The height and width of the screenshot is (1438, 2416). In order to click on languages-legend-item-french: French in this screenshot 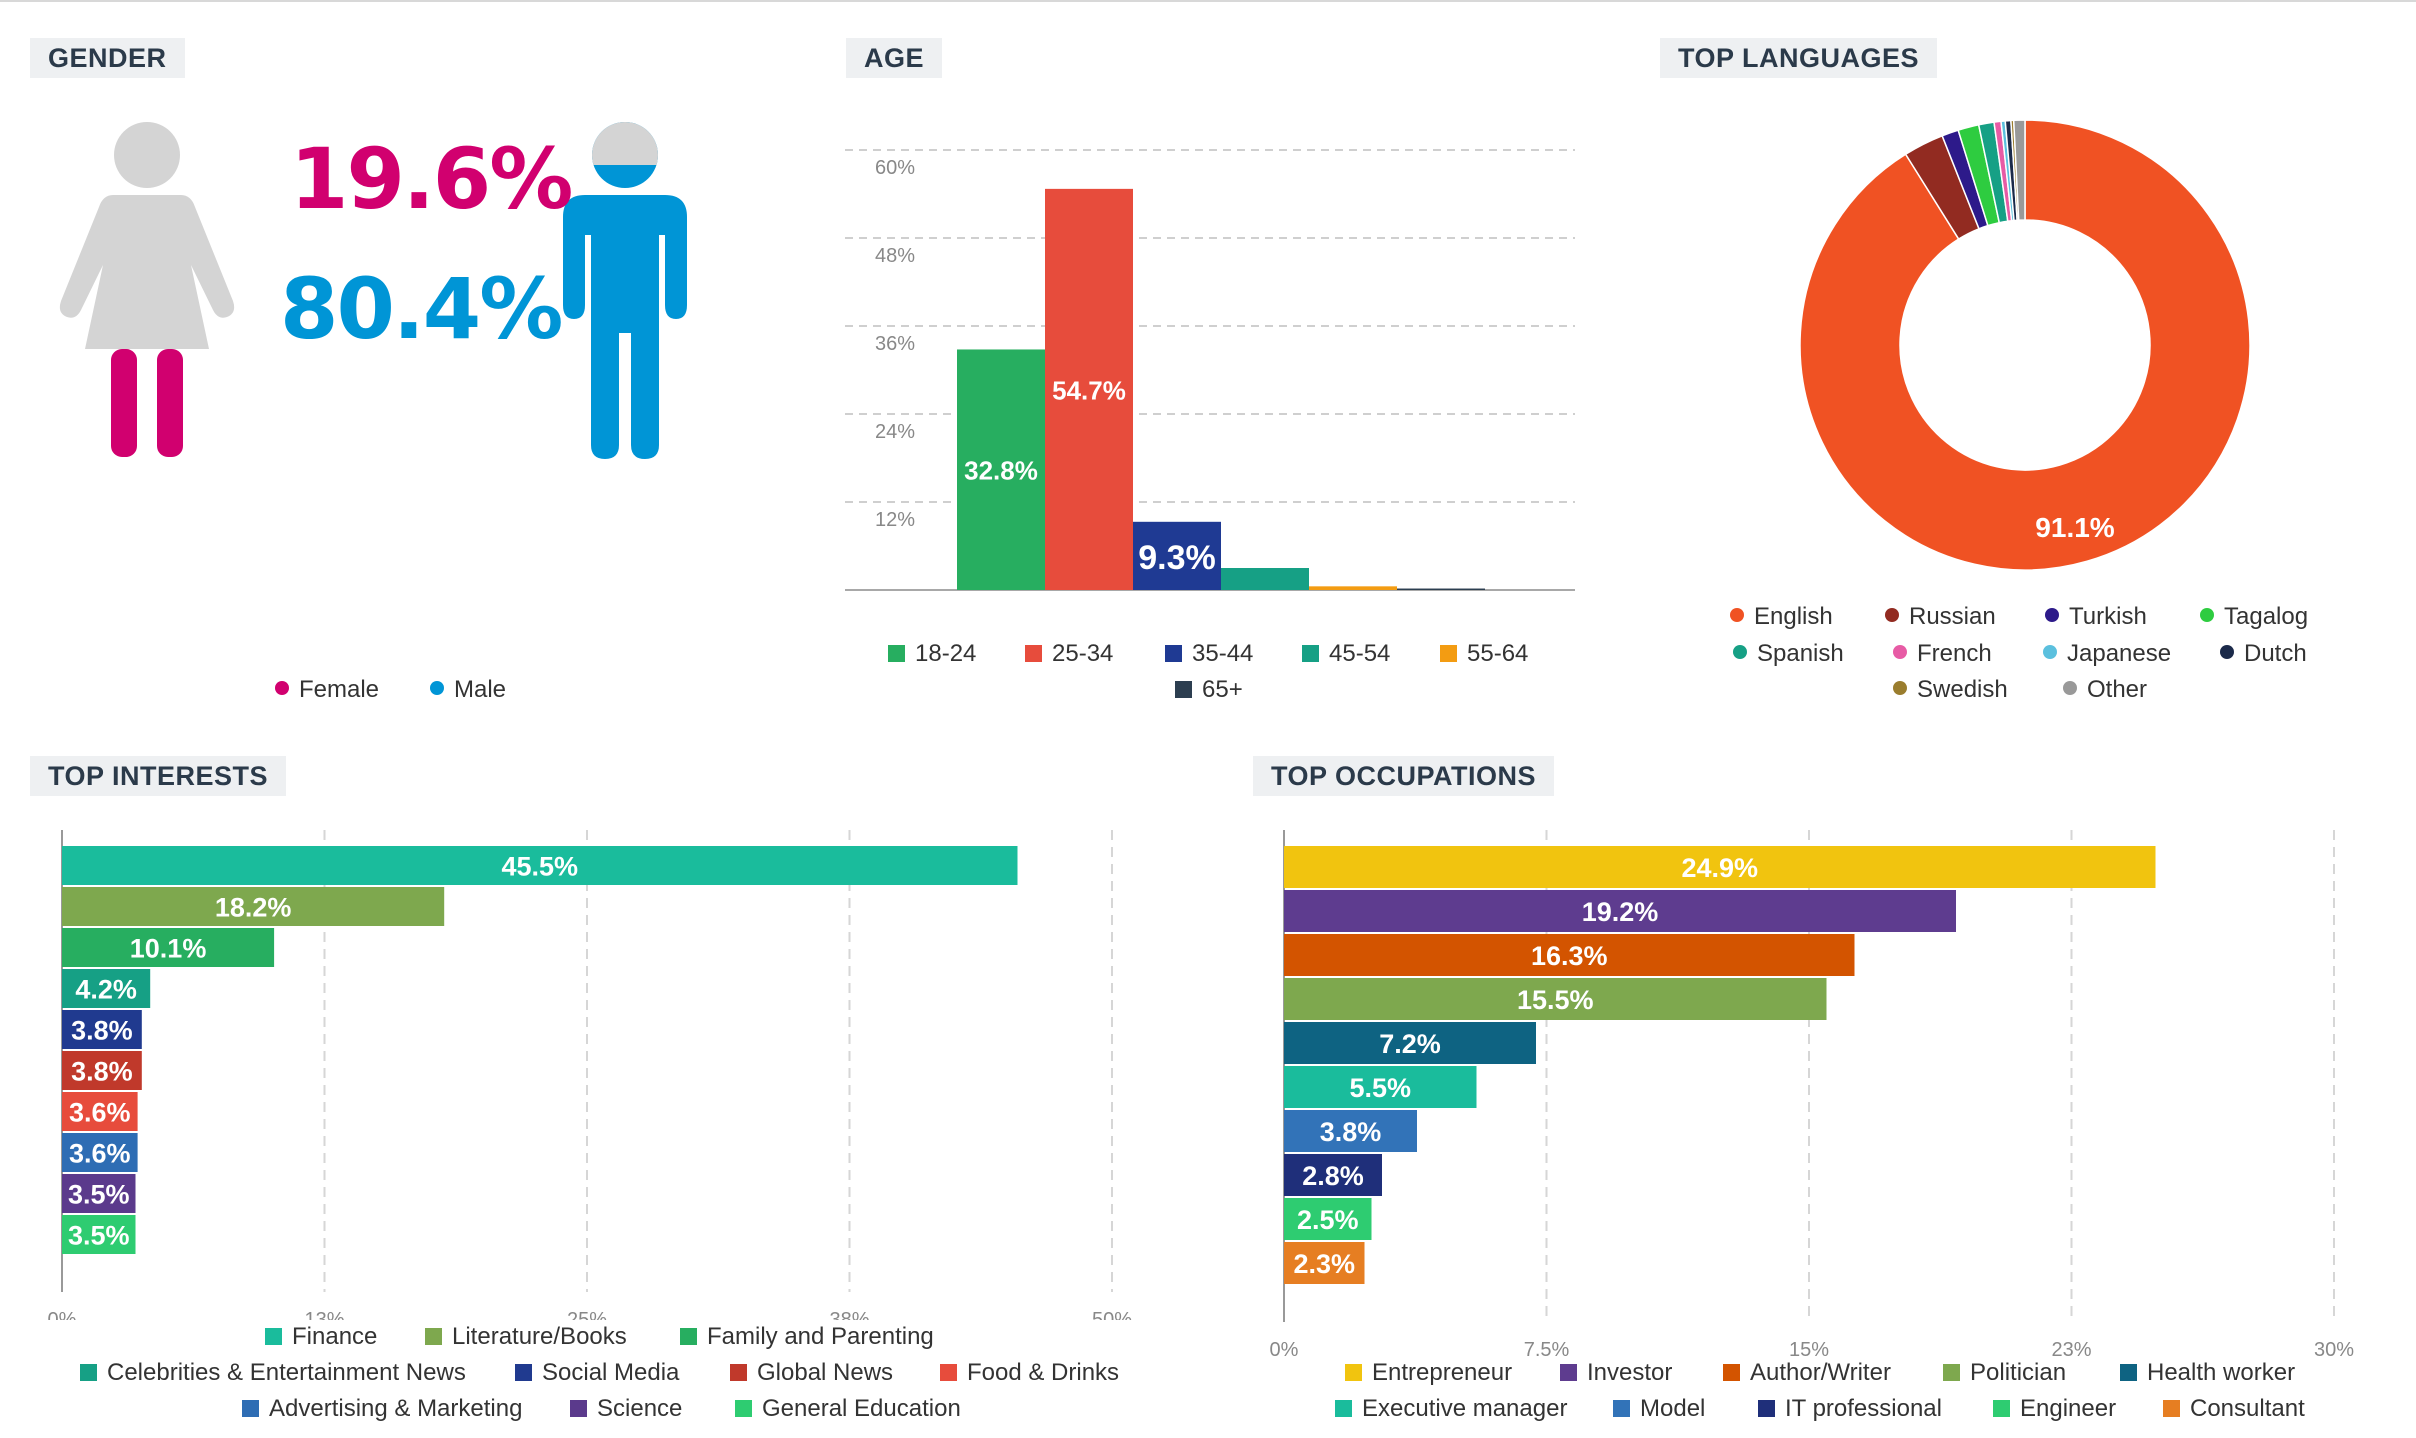, I will do `click(1942, 654)`.